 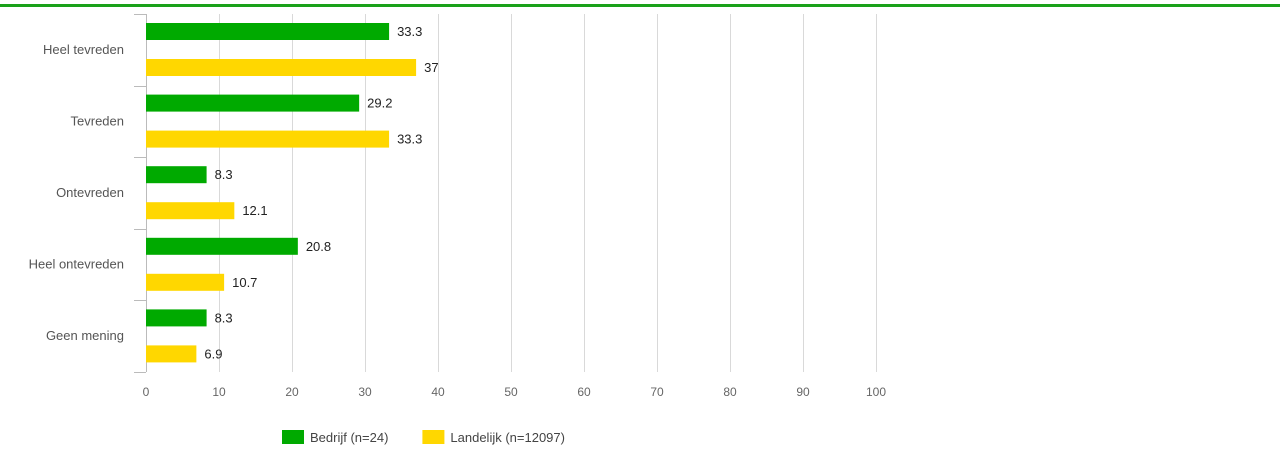 I want to click on x-tick-label: 100, so click(x=876, y=392).